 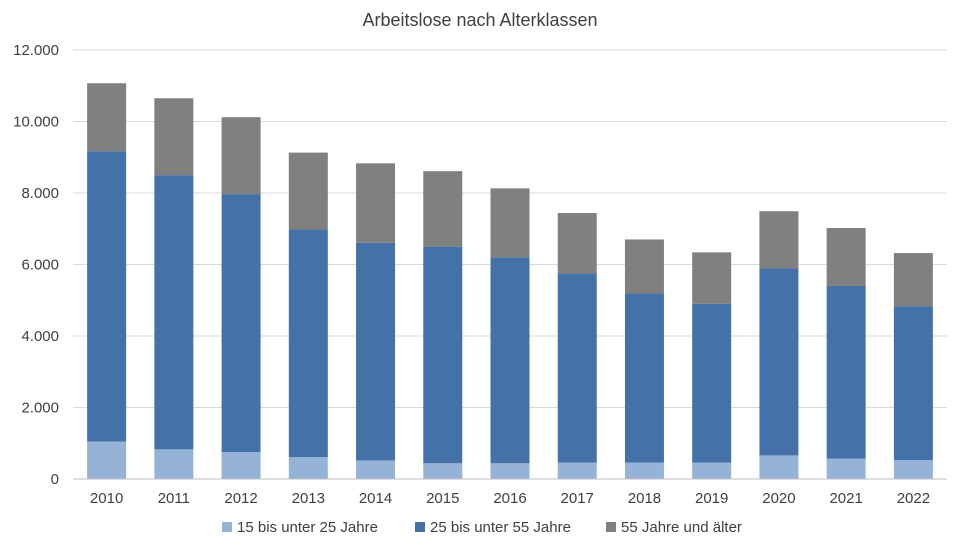 What do you see at coordinates (577, 498) in the screenshot?
I see `x-tick-label: 2017` at bounding box center [577, 498].